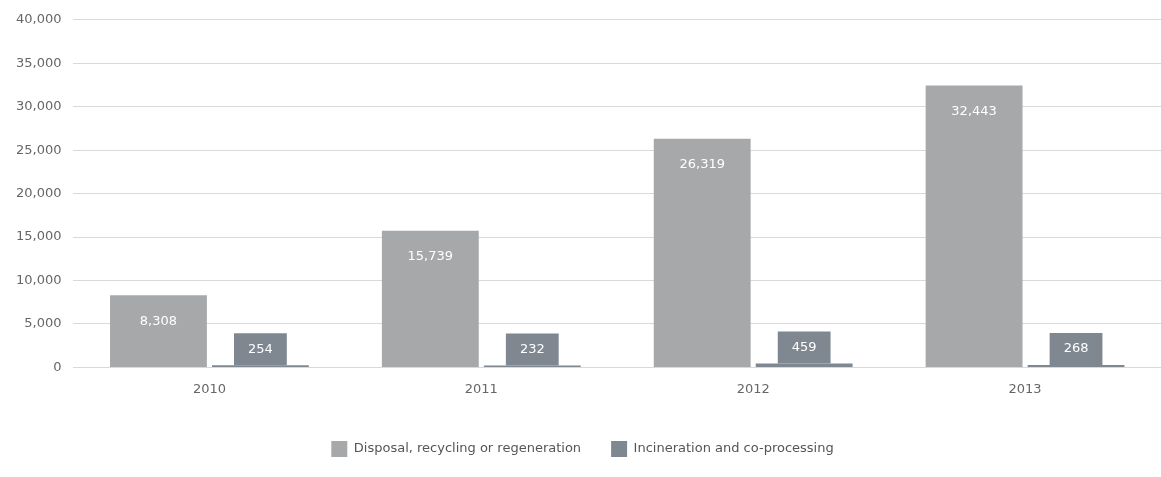 This screenshot has width=1161, height=477. Describe the element at coordinates (430, 255) in the screenshot. I see `data-label: 15,739` at that location.